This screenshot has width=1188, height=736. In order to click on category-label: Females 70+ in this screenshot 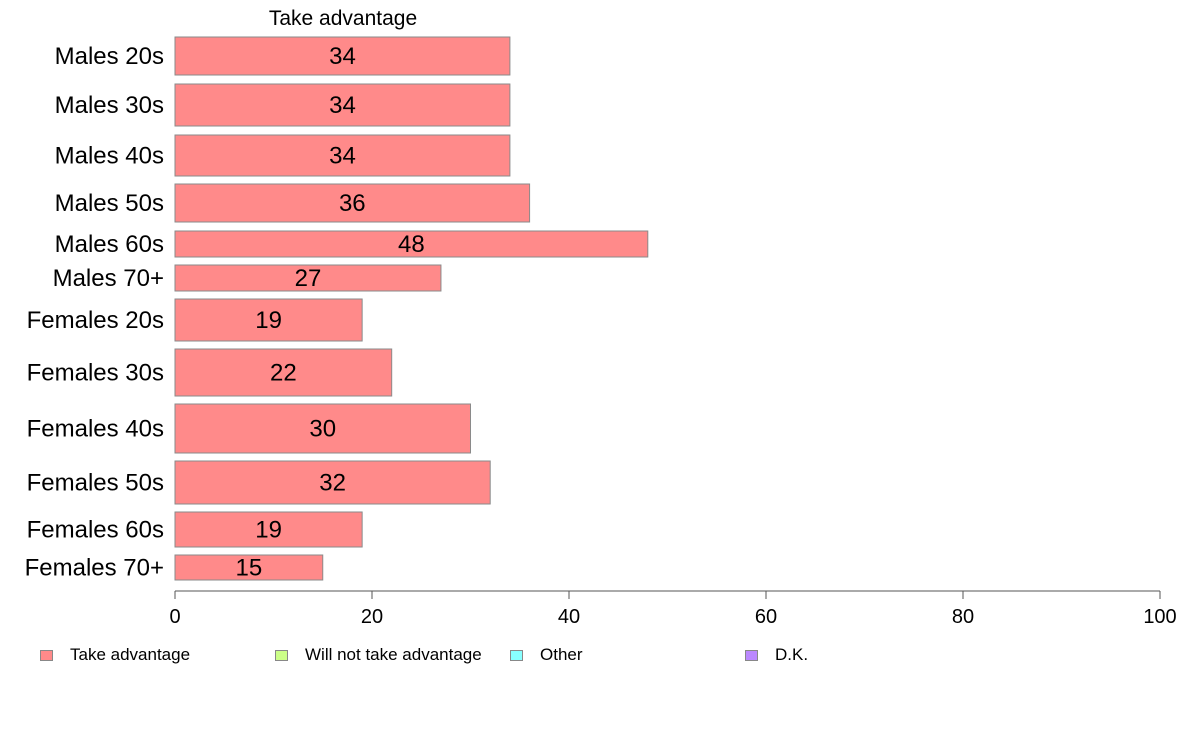, I will do `click(94, 568)`.